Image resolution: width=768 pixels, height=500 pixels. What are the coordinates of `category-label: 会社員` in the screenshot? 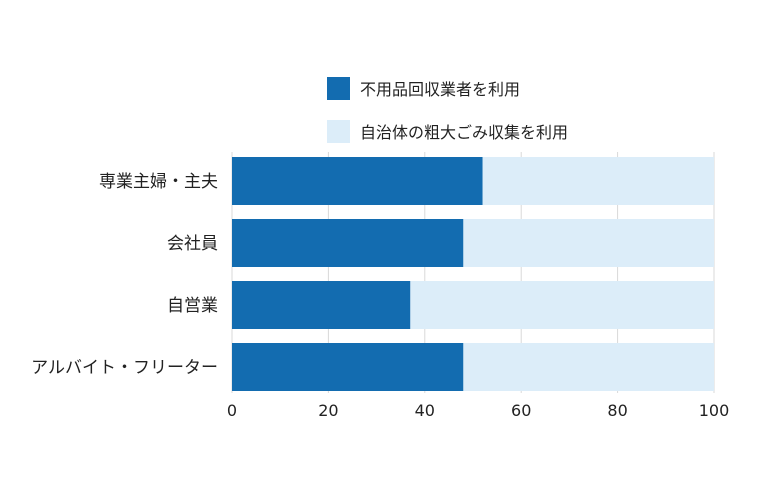 It's located at (192, 244).